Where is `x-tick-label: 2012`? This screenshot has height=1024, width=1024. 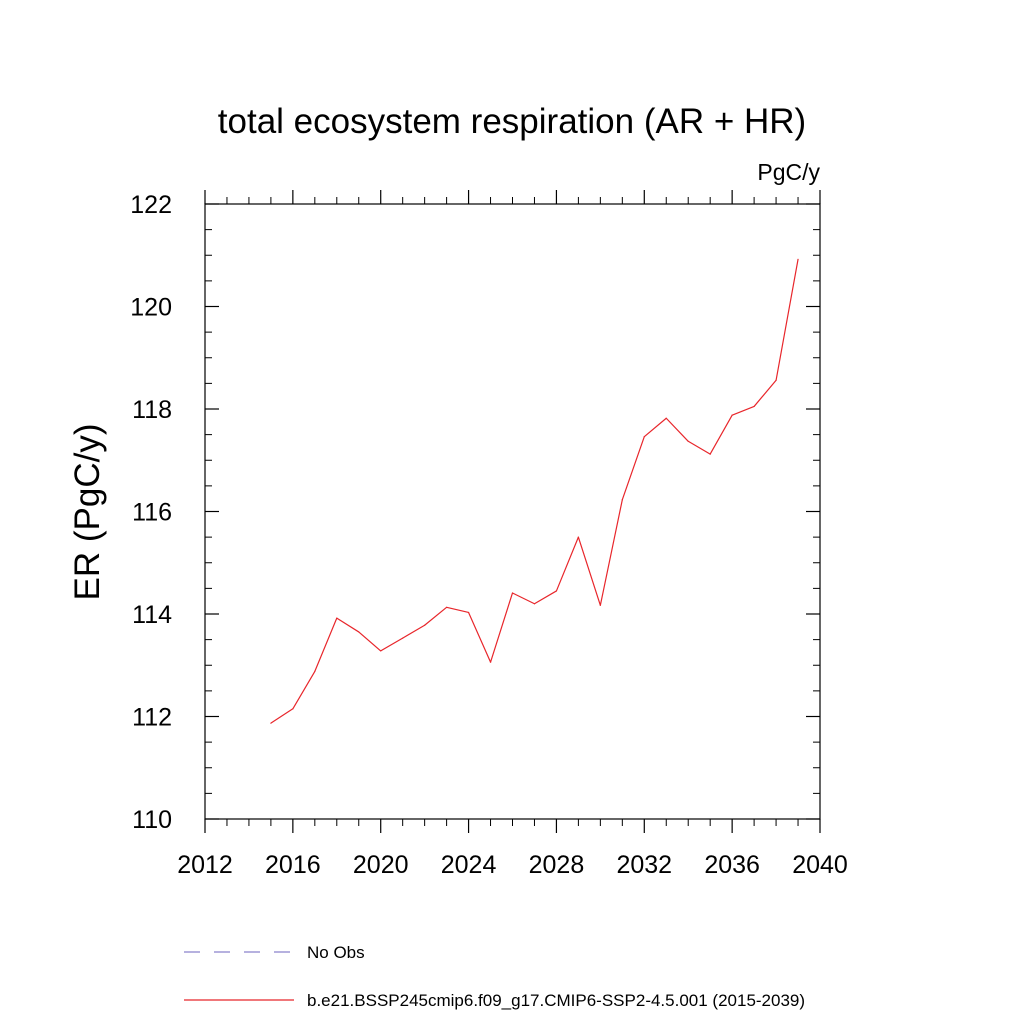
x-tick-label: 2012 is located at coordinates (205, 865).